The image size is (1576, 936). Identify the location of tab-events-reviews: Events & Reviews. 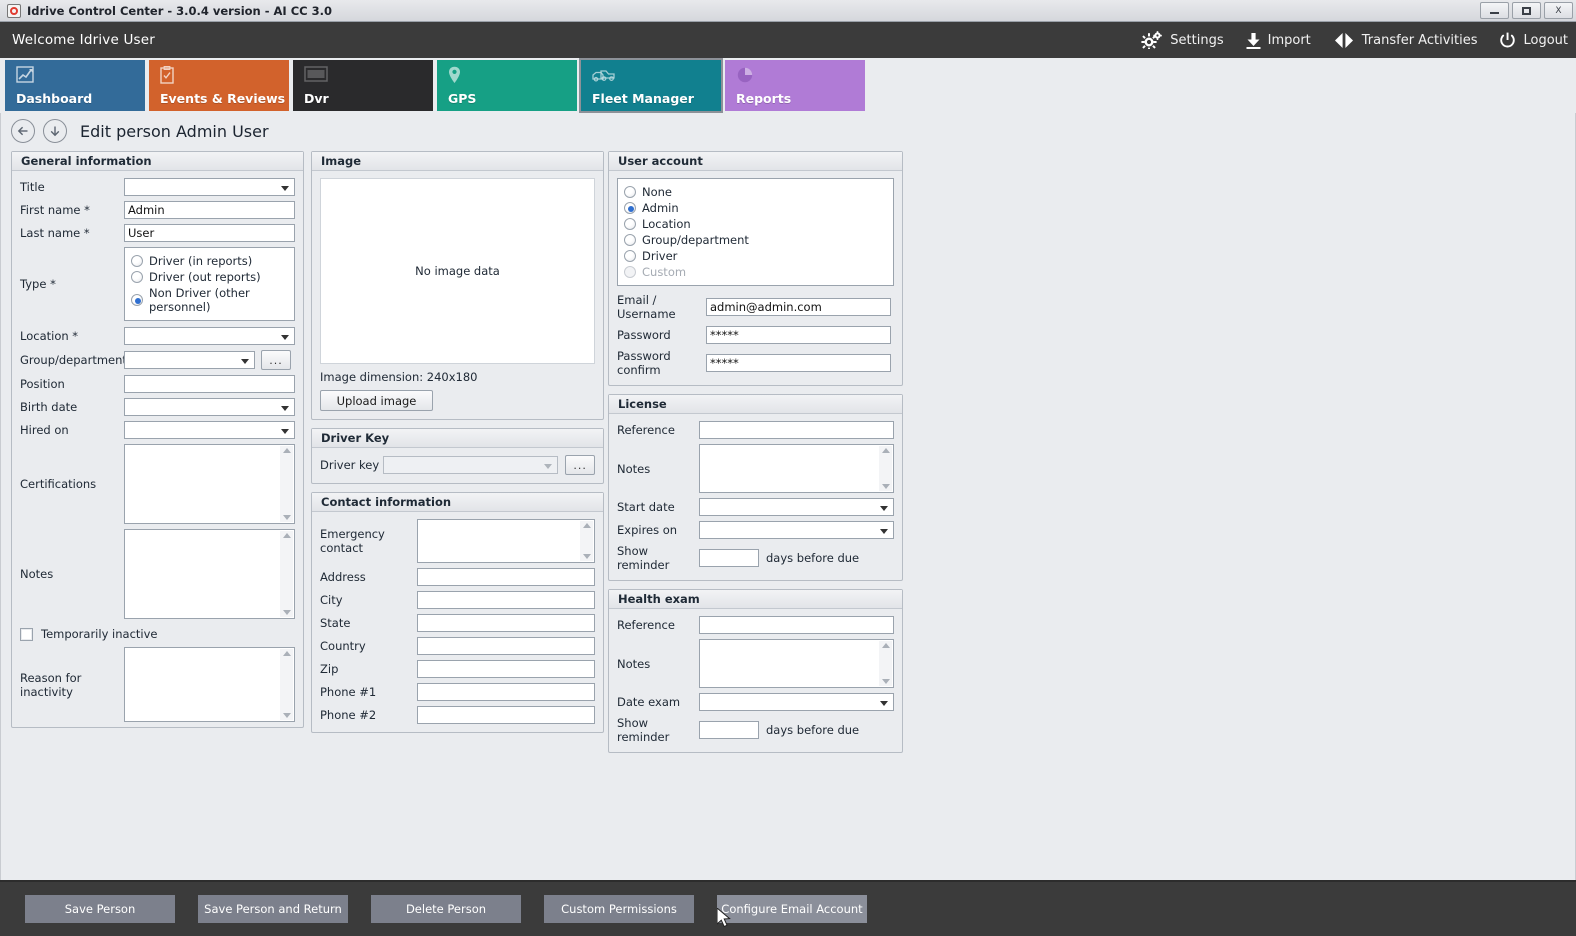
(219, 85).